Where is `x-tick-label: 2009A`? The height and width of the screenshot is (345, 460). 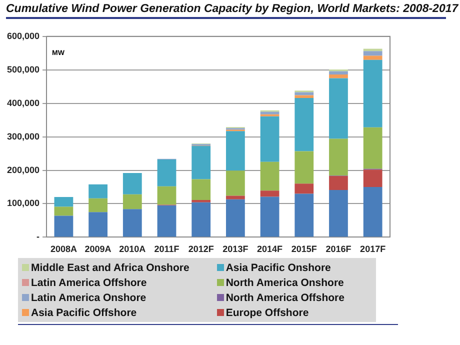 x-tick-label: 2009A is located at coordinates (98, 249).